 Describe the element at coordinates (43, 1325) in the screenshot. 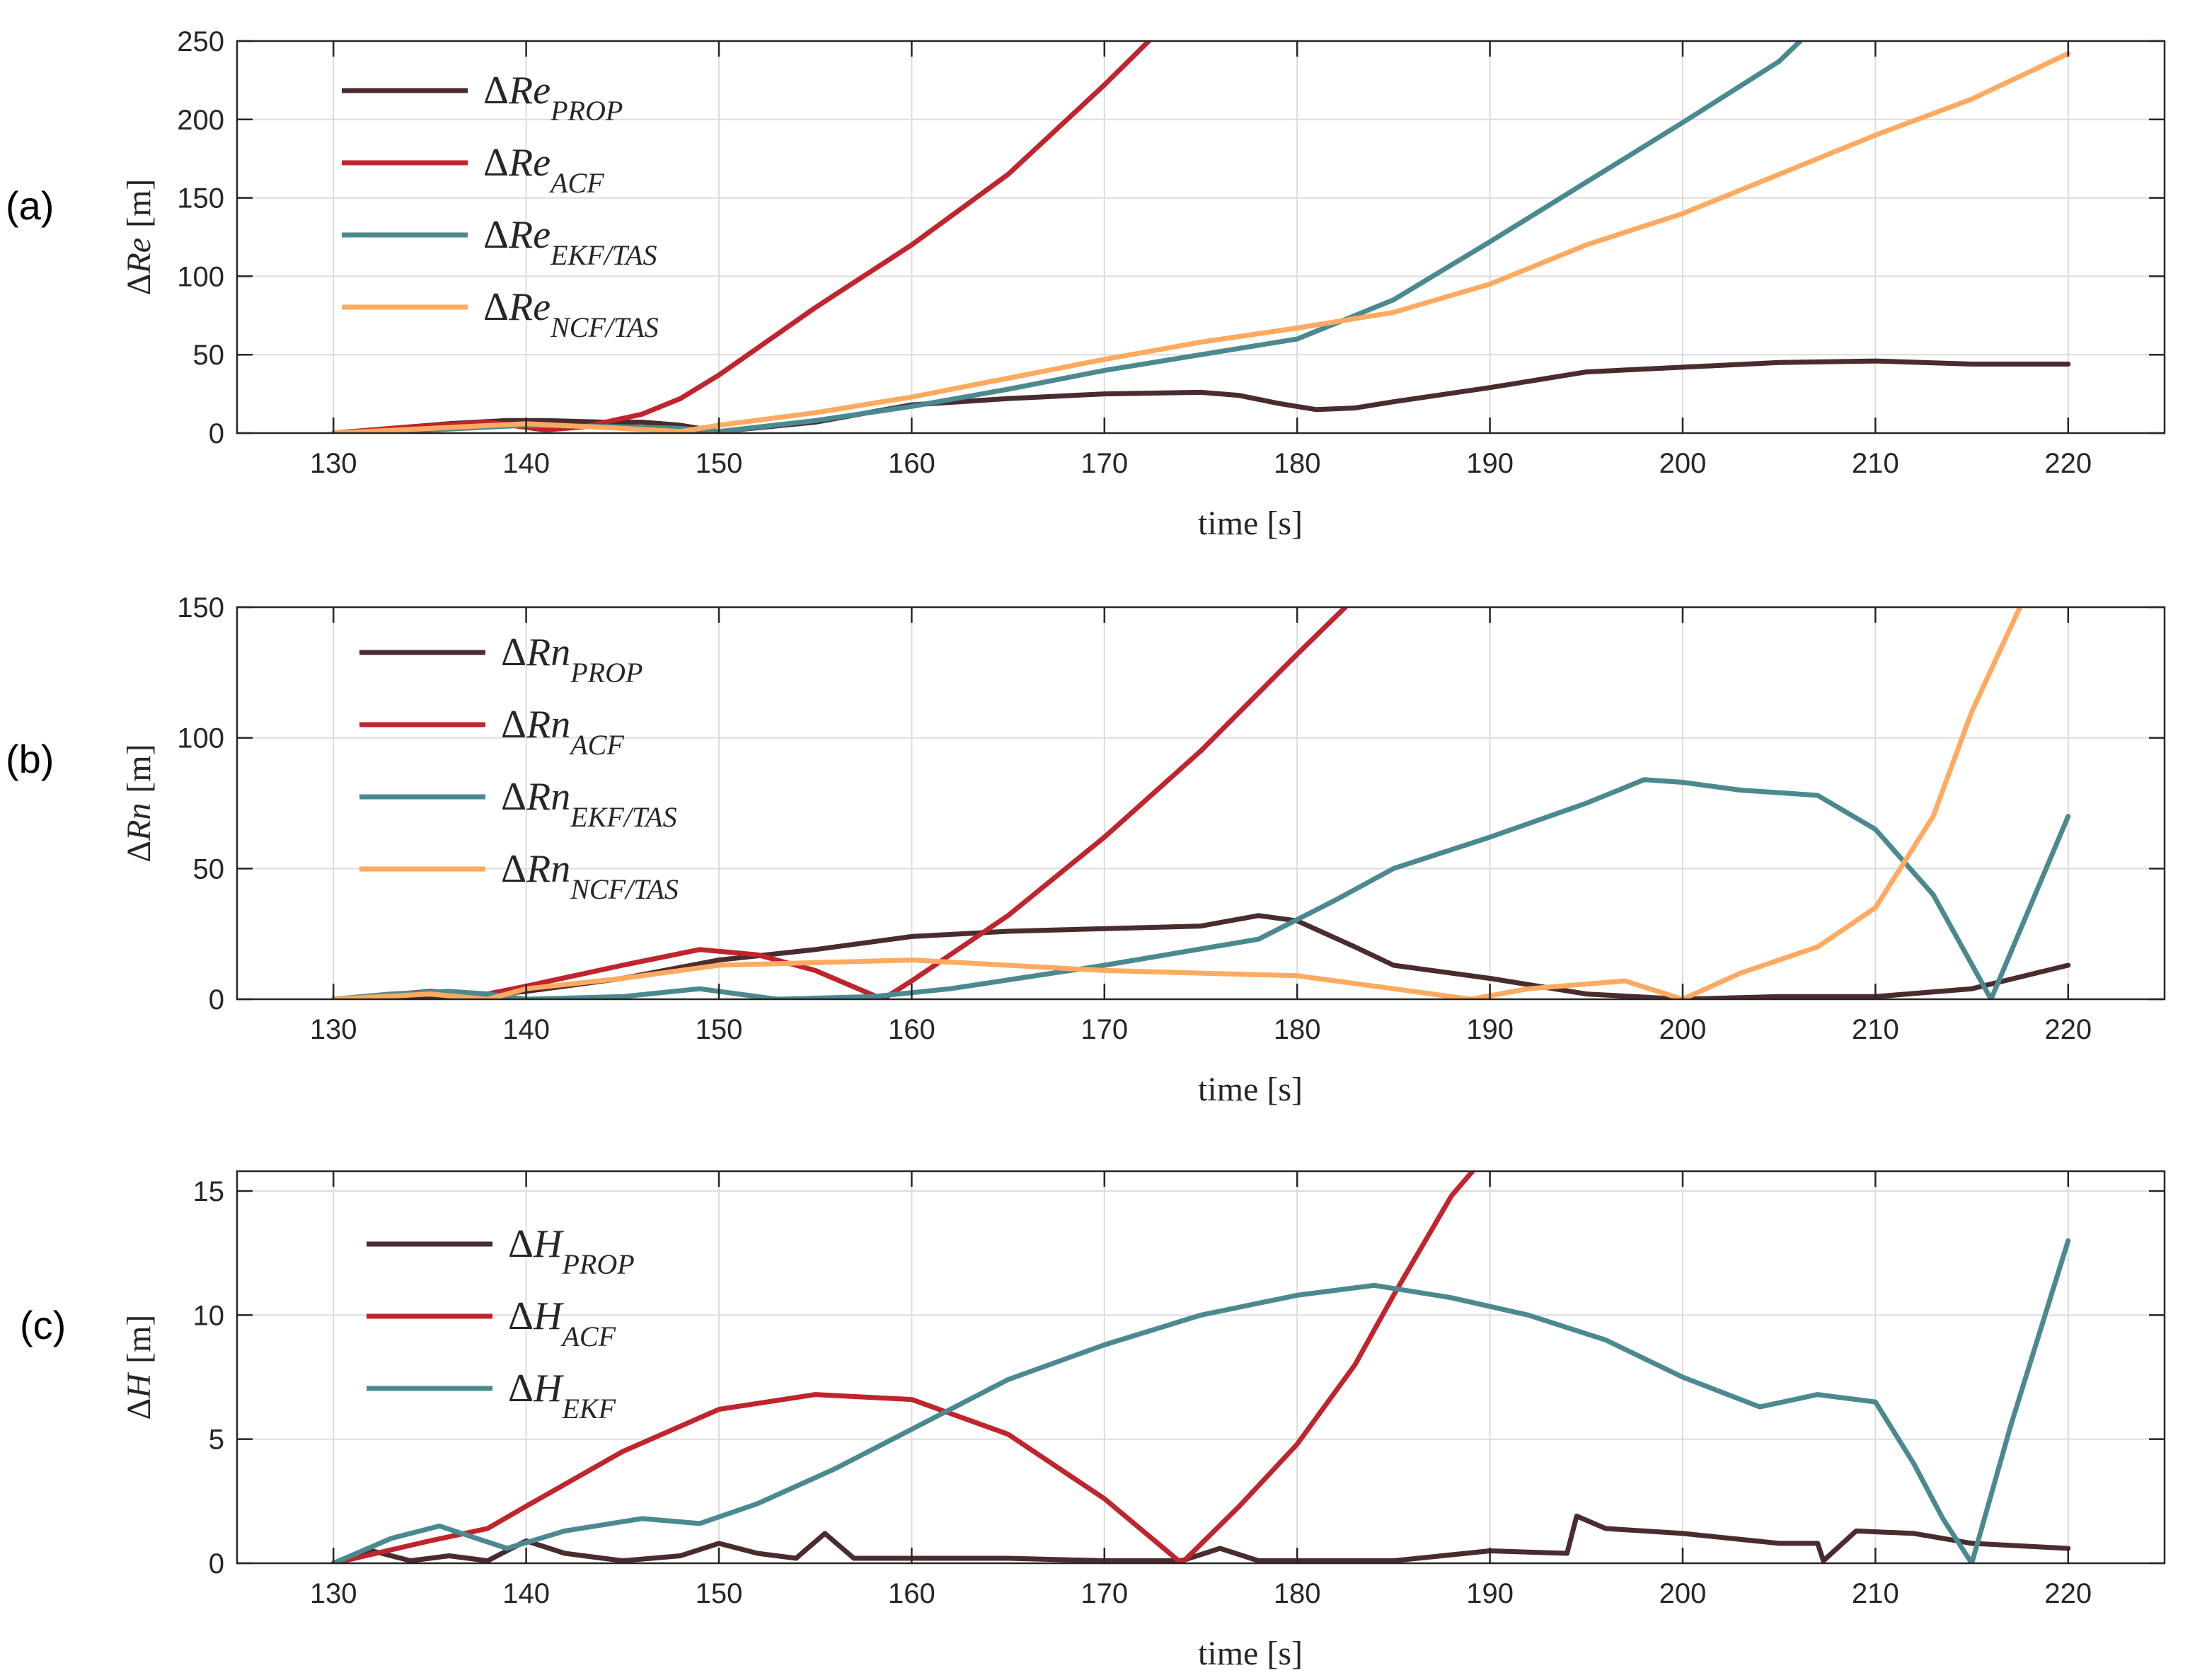

I see `panel-label: (c)` at that location.